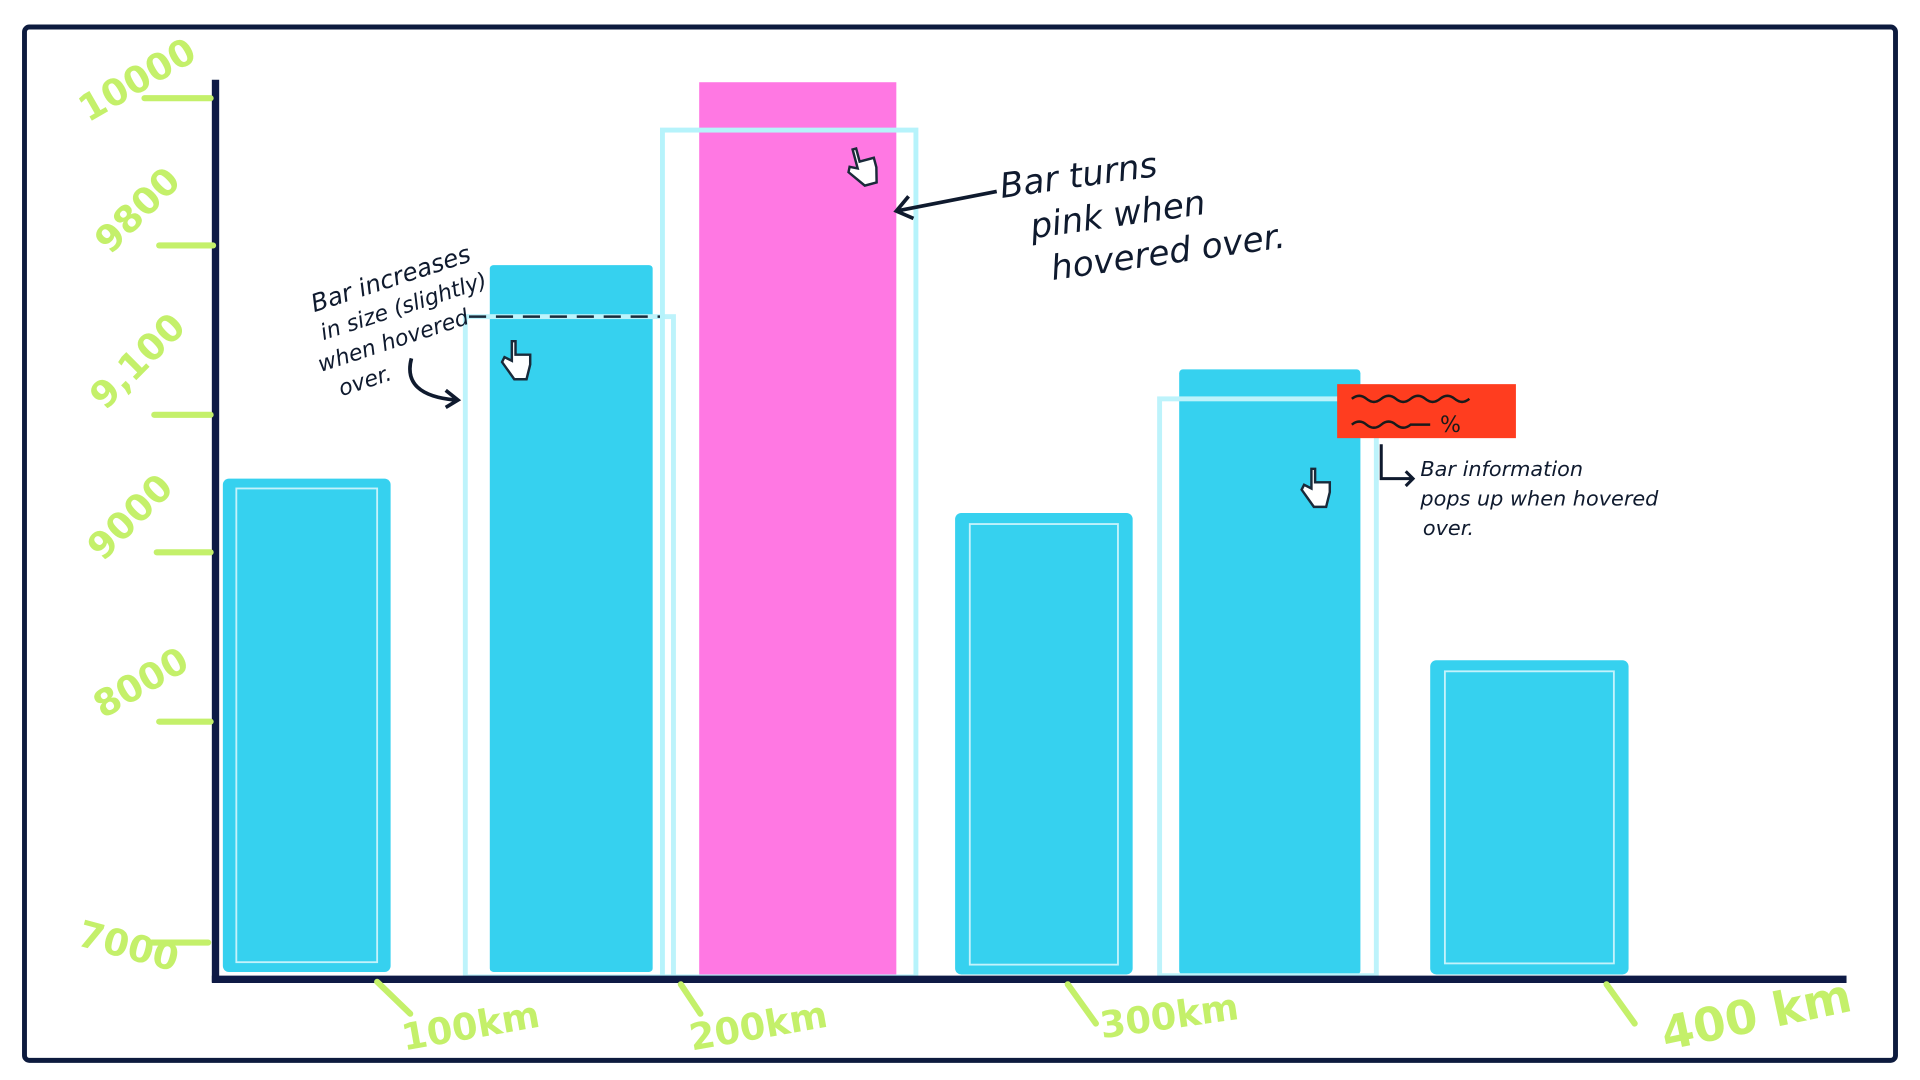  I want to click on annotation-line: pops up when hovered, so click(1539, 499).